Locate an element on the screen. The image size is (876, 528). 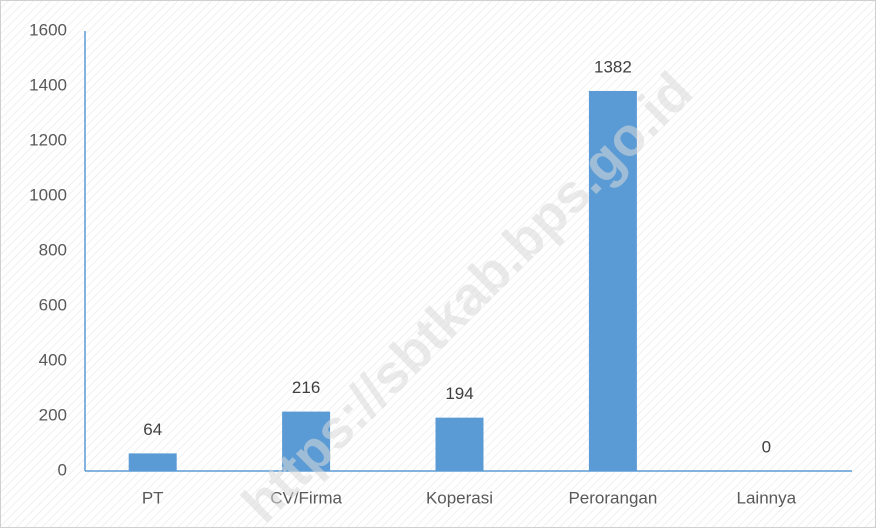
y-tick-label: 0 is located at coordinates (62, 469).